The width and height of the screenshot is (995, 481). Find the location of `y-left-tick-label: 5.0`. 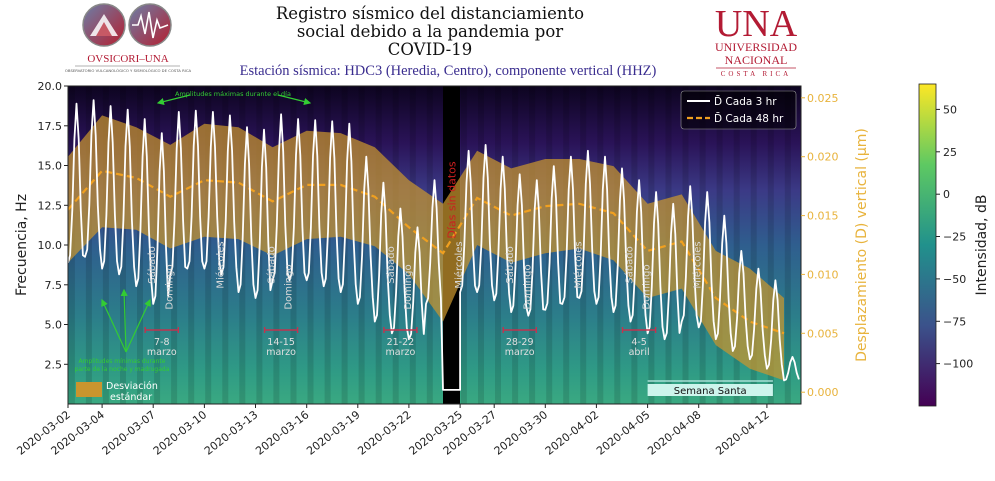

y-left-tick-label: 5.0 is located at coordinates (54, 325).